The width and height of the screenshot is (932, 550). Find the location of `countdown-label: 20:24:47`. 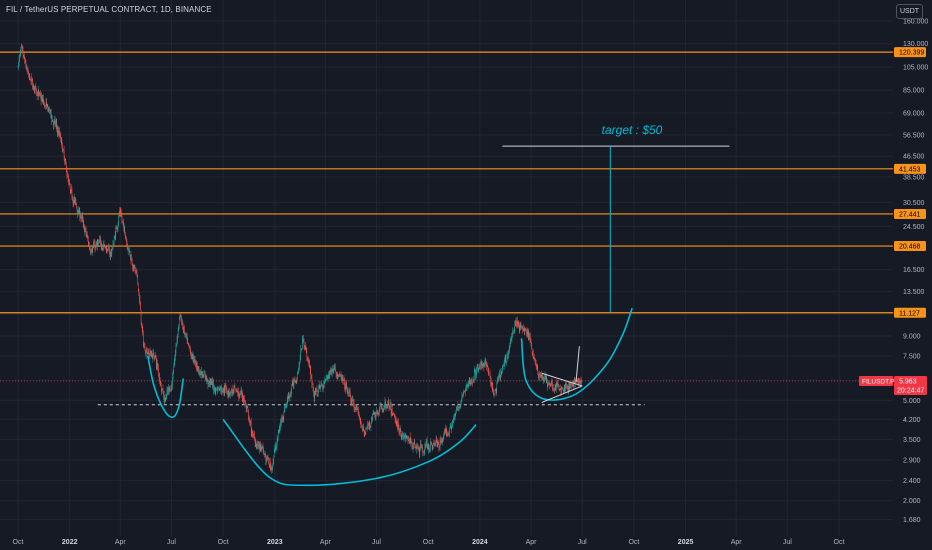

countdown-label: 20:24:47 is located at coordinates (910, 391).